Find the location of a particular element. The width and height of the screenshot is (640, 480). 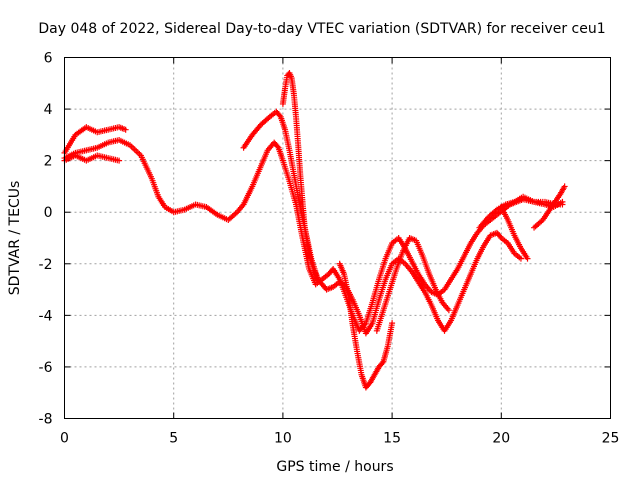

y-tick-label: 6 is located at coordinates (48, 59).